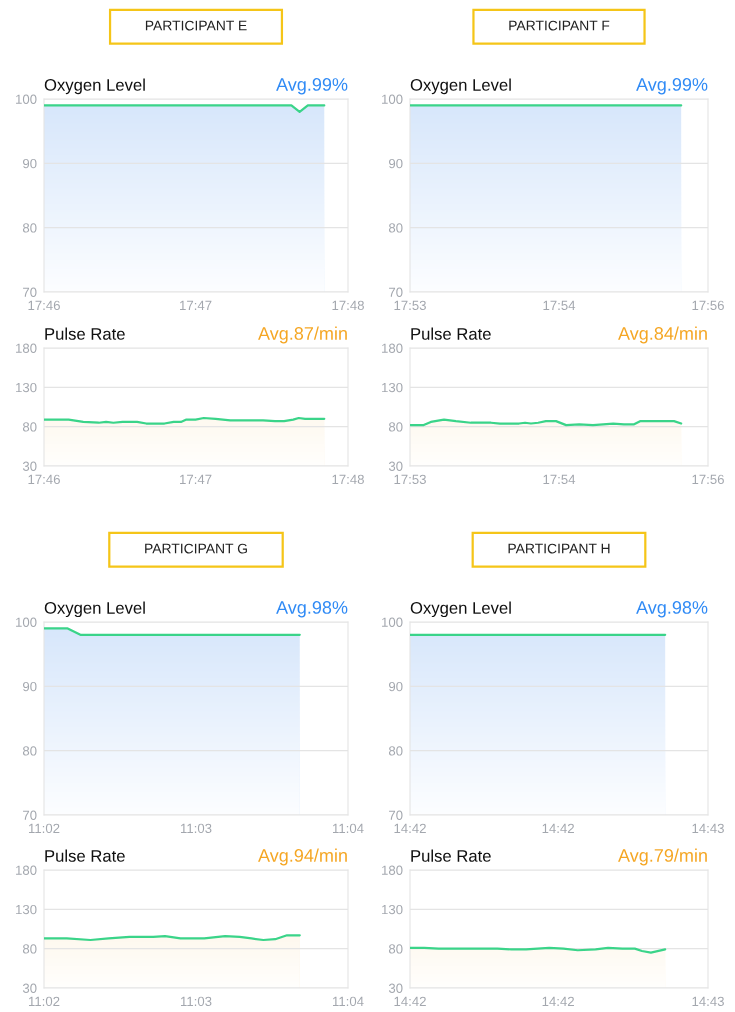 This screenshot has width=735, height=1012. Describe the element at coordinates (662, 857) in the screenshot. I see `chart-subtitle: Avg.79/min` at that location.